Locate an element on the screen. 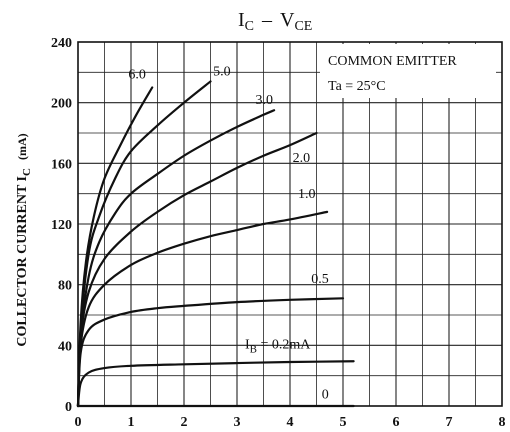 Image resolution: width=510 pixels, height=432 pixels. x-tick-label: 8 is located at coordinates (502, 422).